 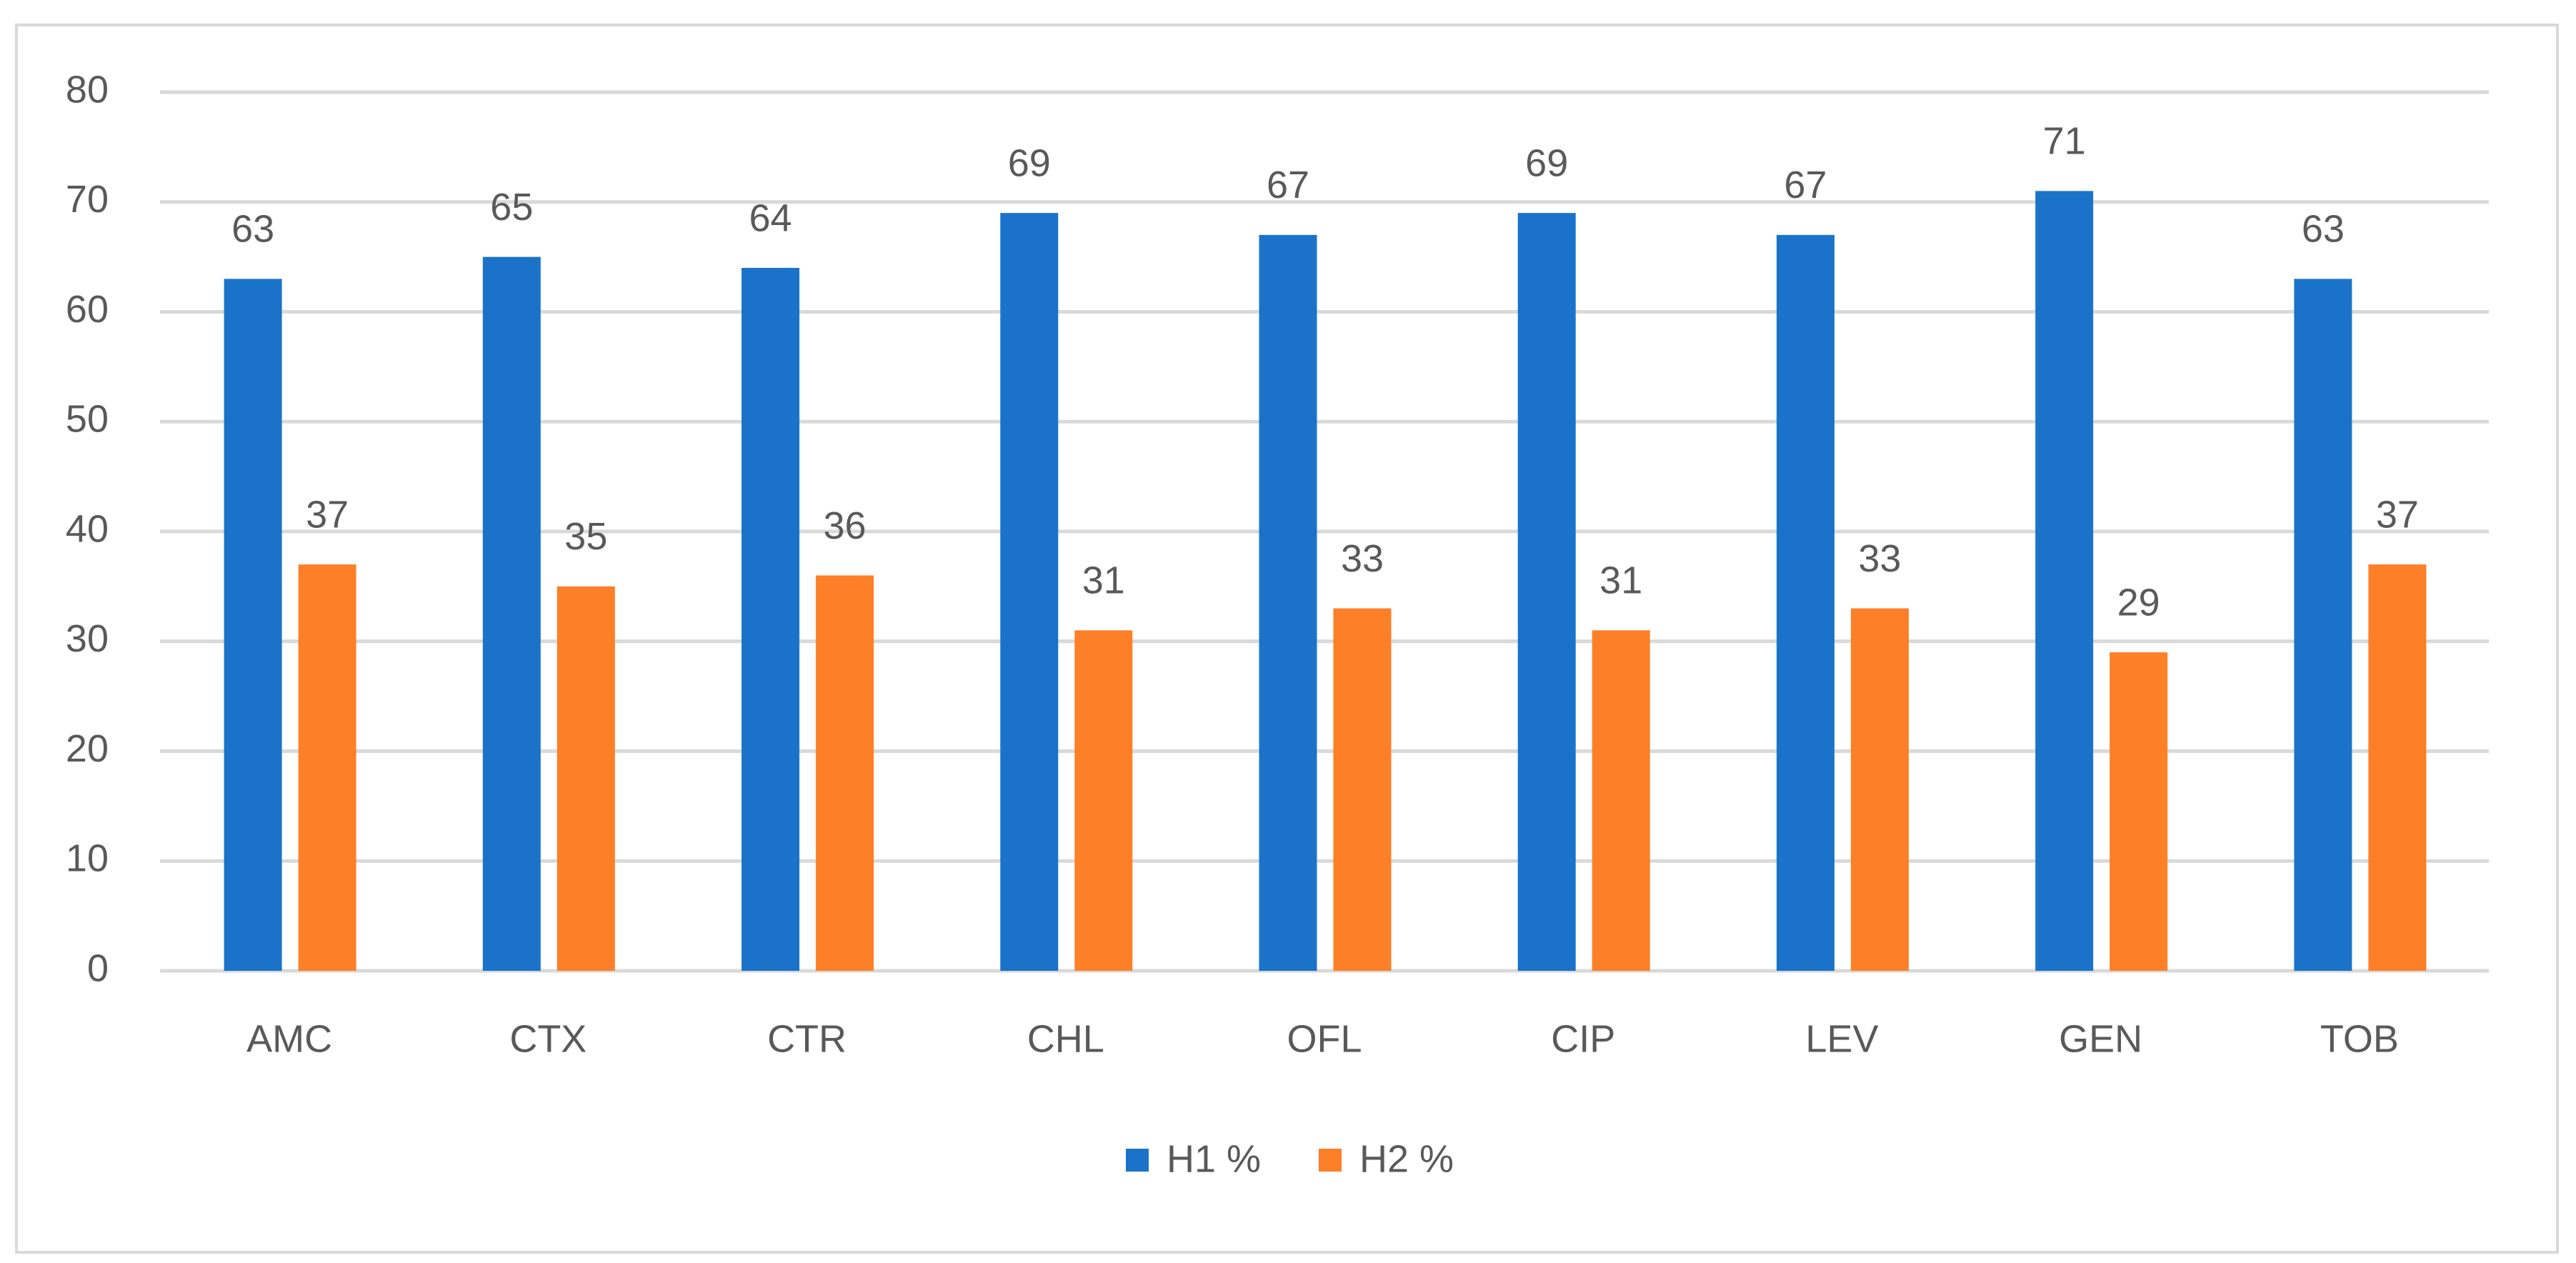 I want to click on y-tick-label: 30, so click(x=87, y=638).